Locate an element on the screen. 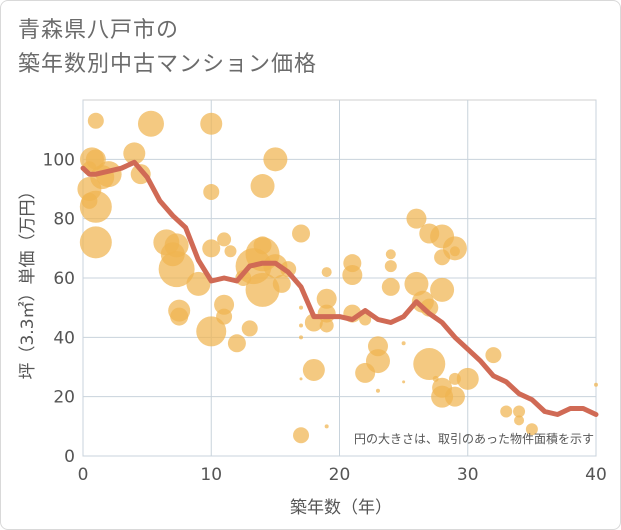  x-tick-label: 30 is located at coordinates (468, 475).